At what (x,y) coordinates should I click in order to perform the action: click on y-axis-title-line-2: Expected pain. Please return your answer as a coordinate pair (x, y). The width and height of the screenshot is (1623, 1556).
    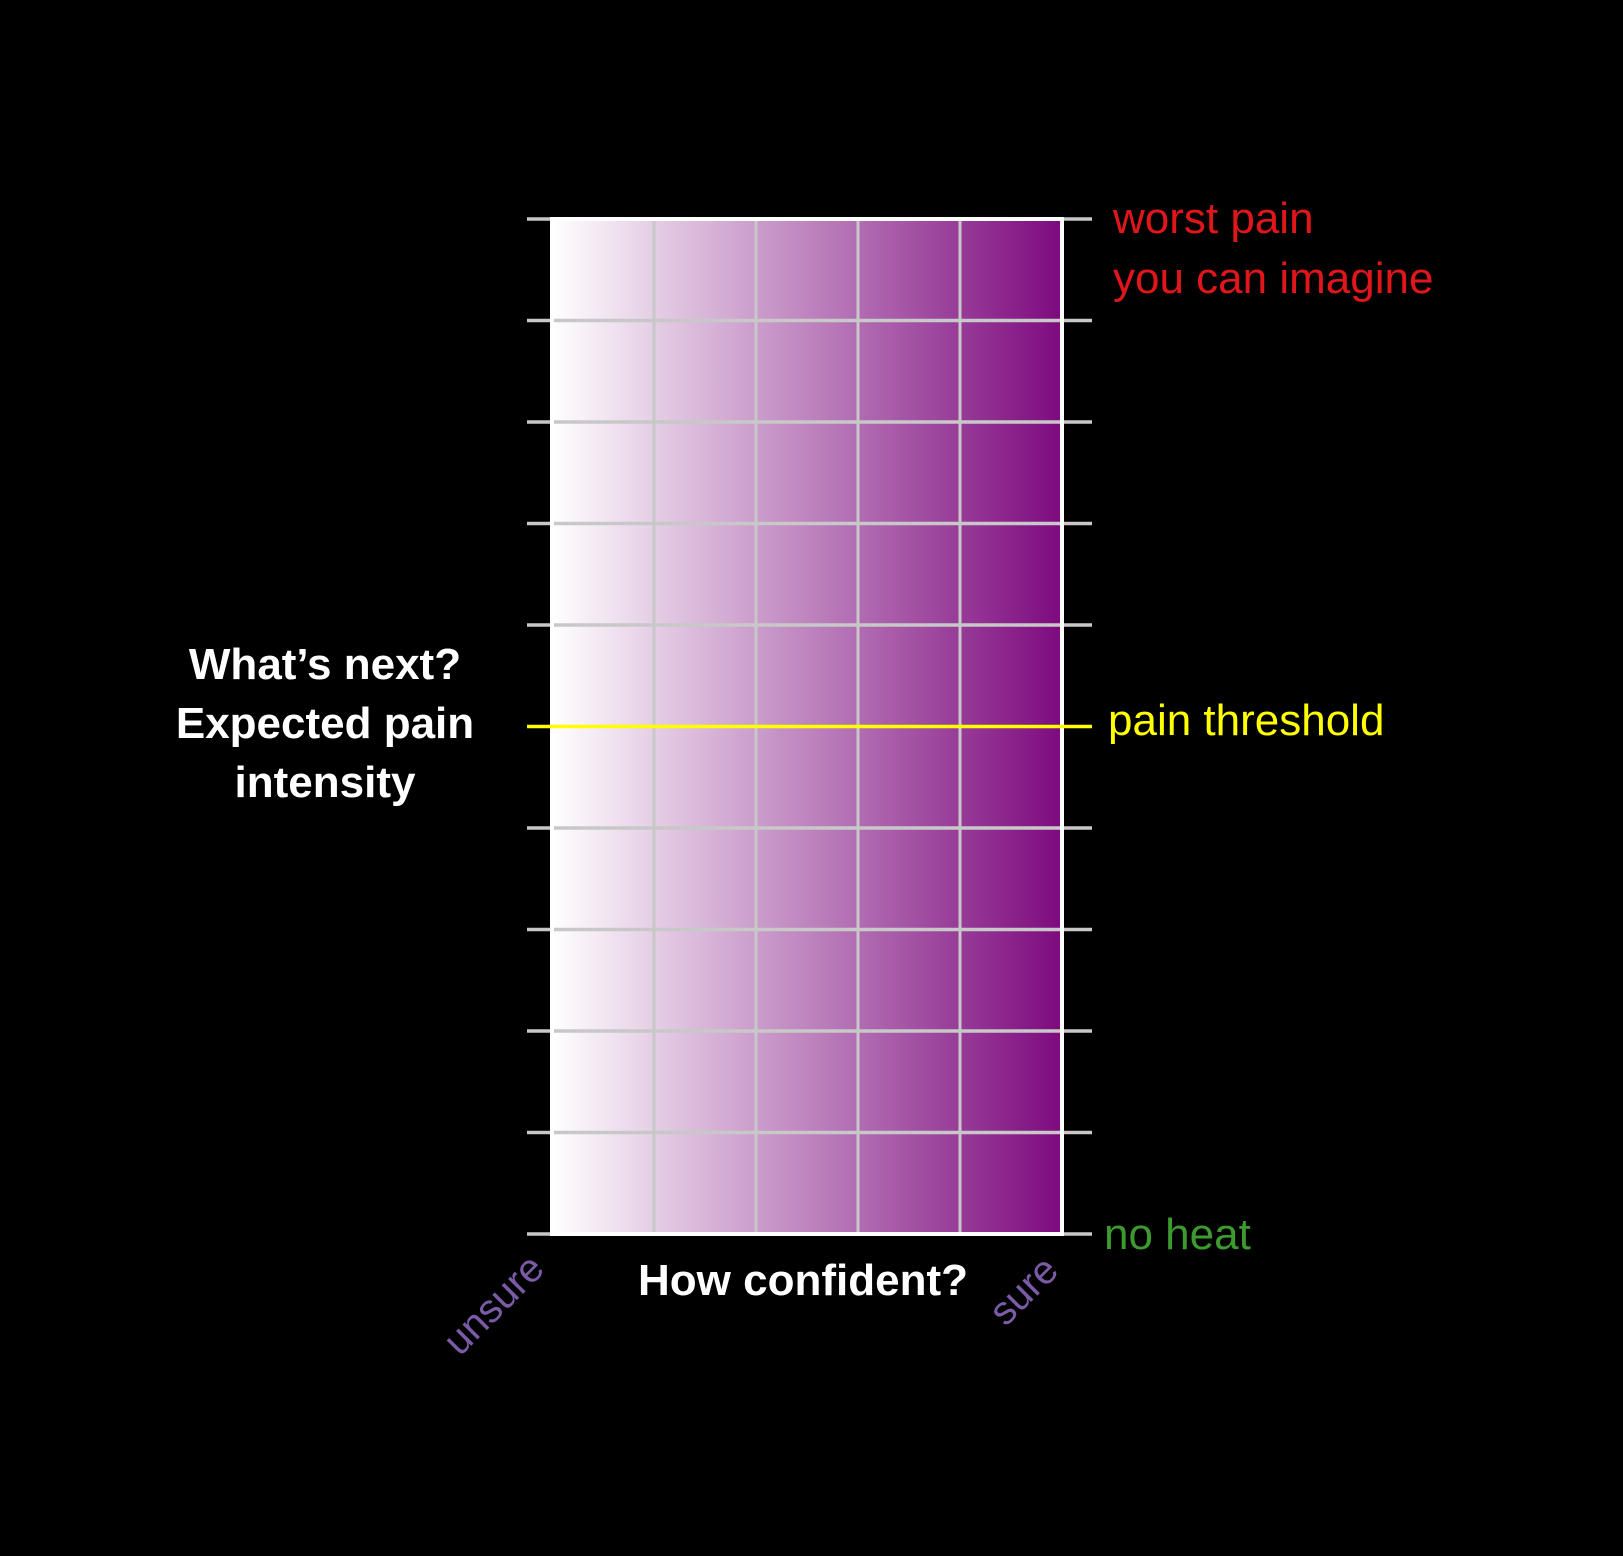
    Looking at the image, I should click on (325, 723).